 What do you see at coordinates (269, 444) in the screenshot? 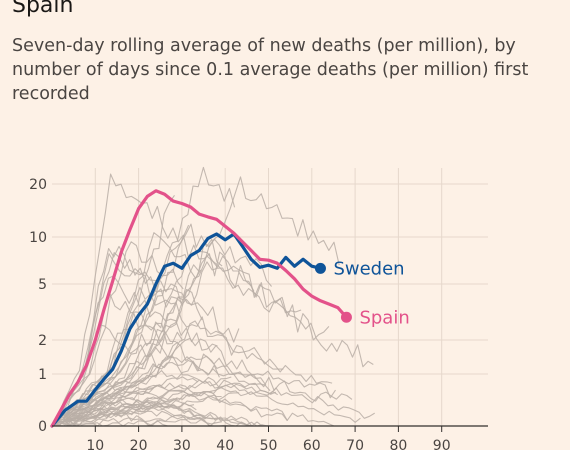
I see `x-tick-label: 50` at bounding box center [269, 444].